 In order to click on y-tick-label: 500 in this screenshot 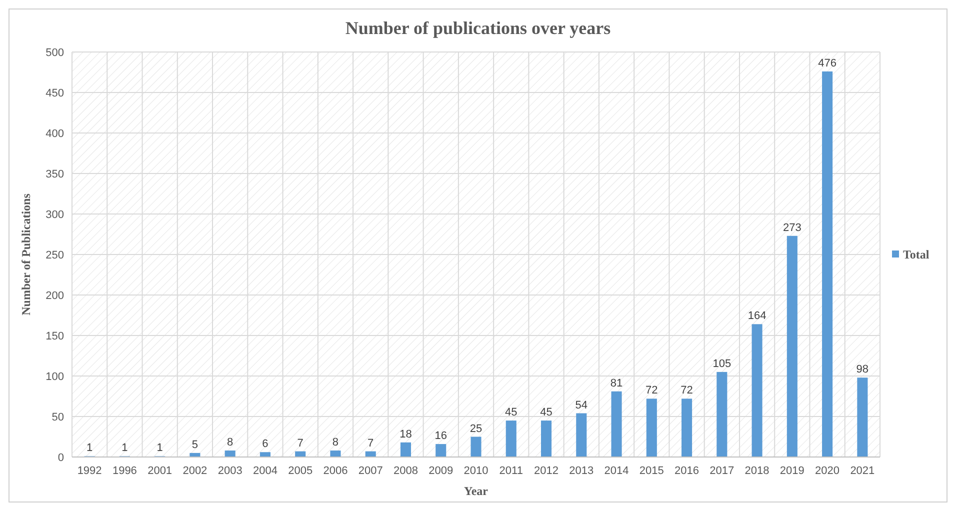, I will do `click(55, 53)`.